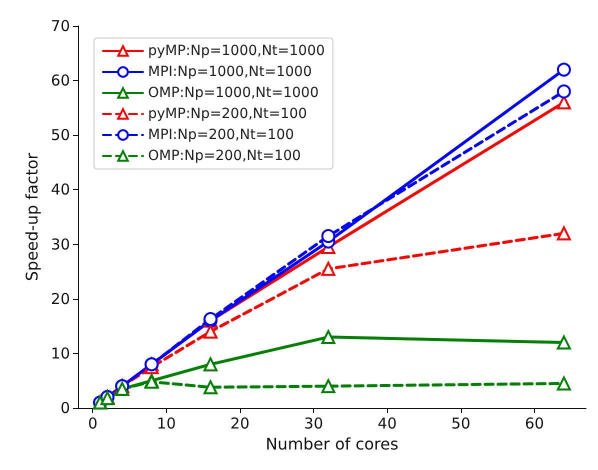  What do you see at coordinates (240, 423) in the screenshot?
I see `x-tick-label: 20` at bounding box center [240, 423].